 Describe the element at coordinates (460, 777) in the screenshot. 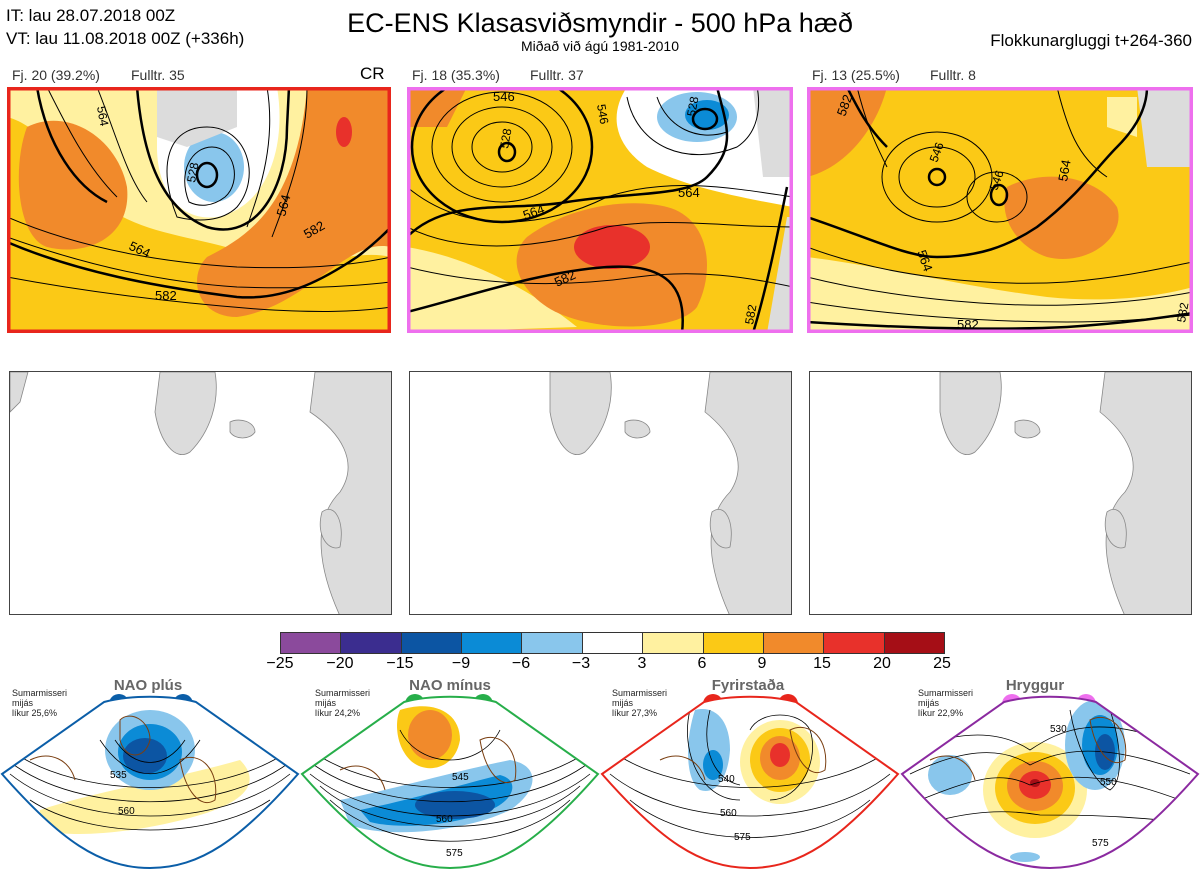

I see `contour-label: 545` at that location.